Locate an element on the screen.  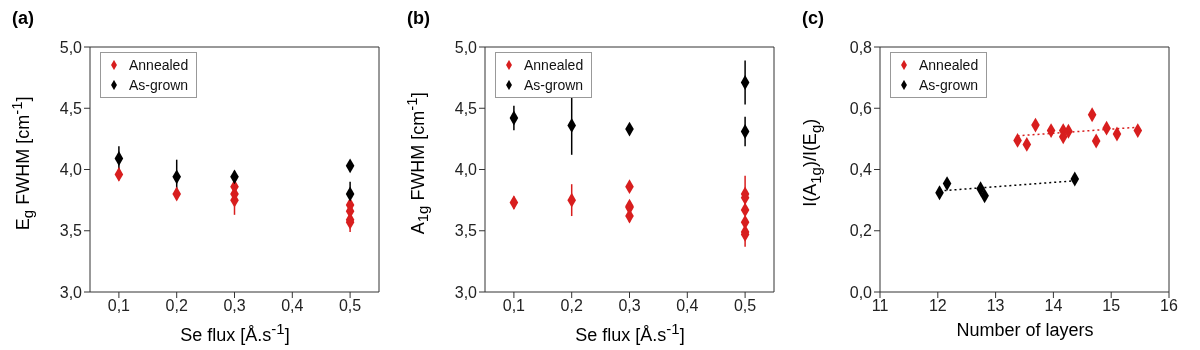
y-tick-label: 0,0 is located at coordinates (861, 292).